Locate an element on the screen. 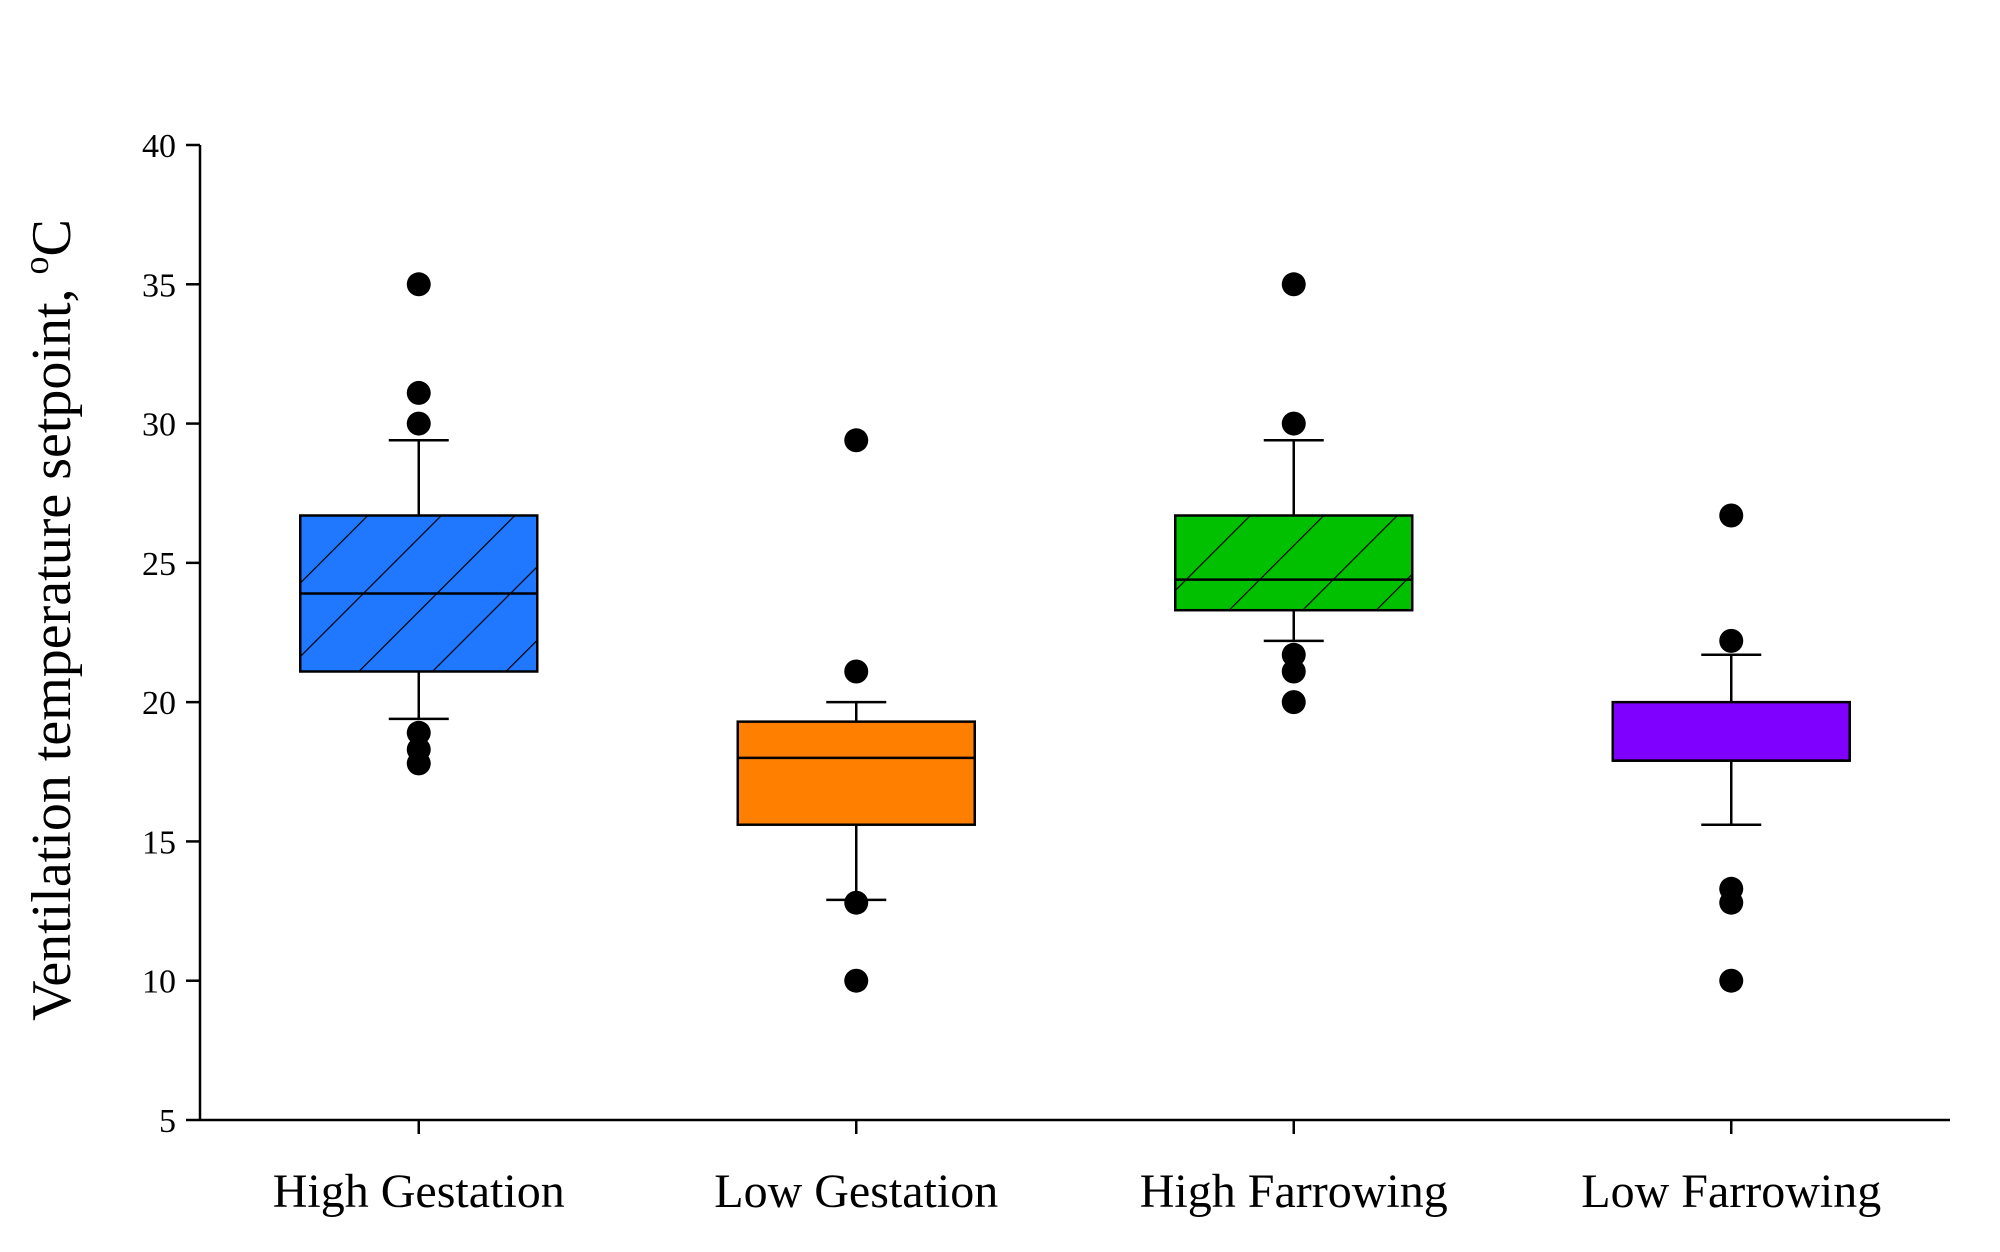 The width and height of the screenshot is (2000, 1252). degree-symbol: o is located at coordinates (36, 265).